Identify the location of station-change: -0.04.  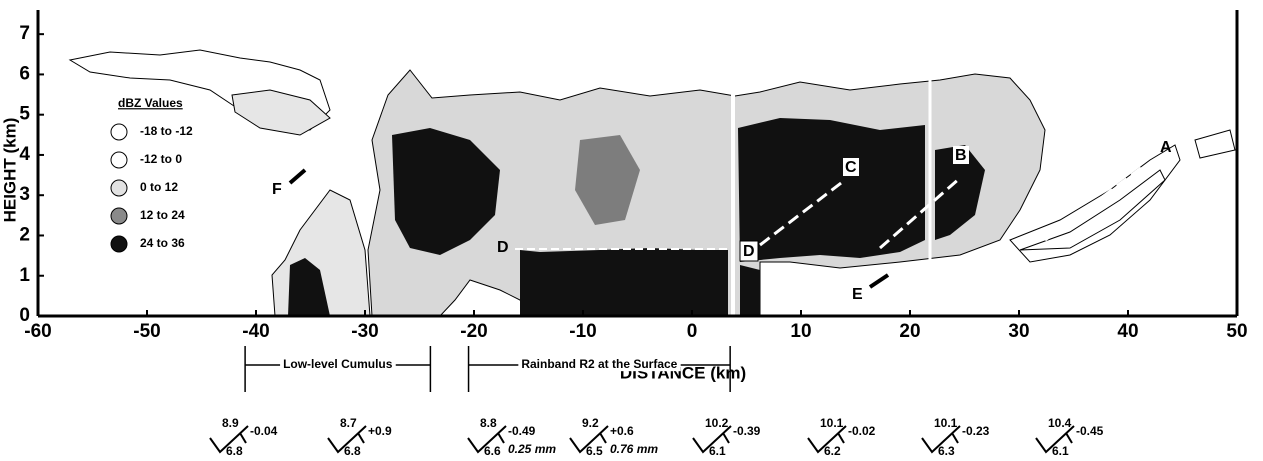
(264, 431).